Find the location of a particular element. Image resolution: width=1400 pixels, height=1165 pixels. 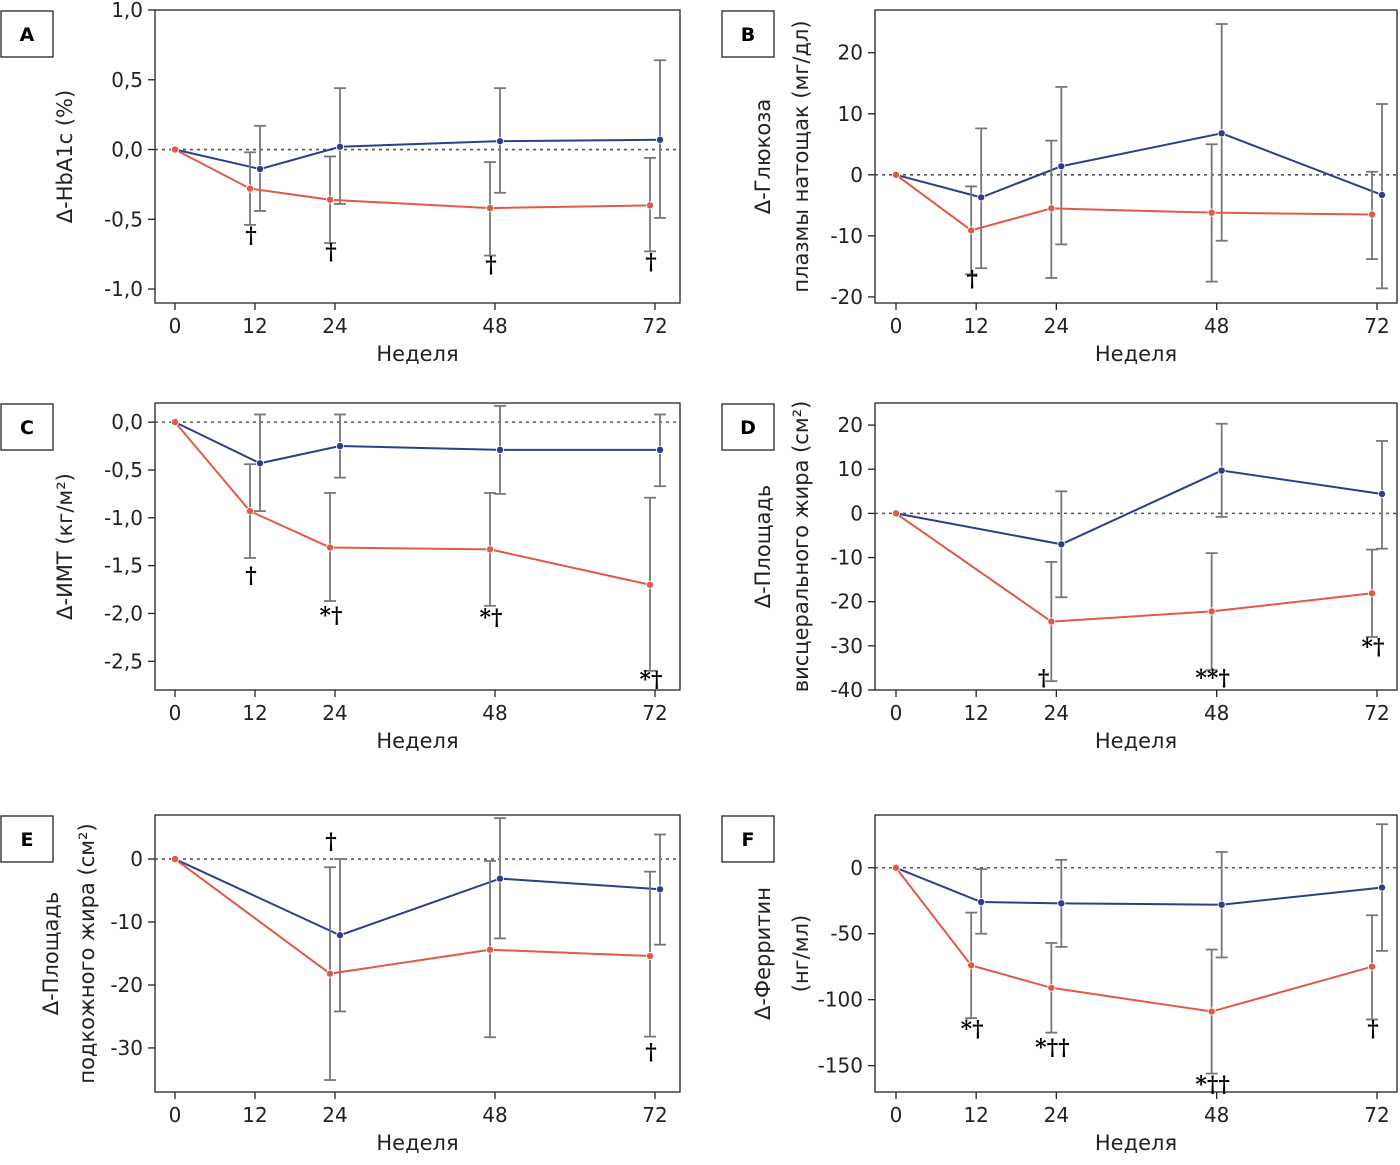

y-axis-label: висцерального жира (см²) is located at coordinates (801, 547).